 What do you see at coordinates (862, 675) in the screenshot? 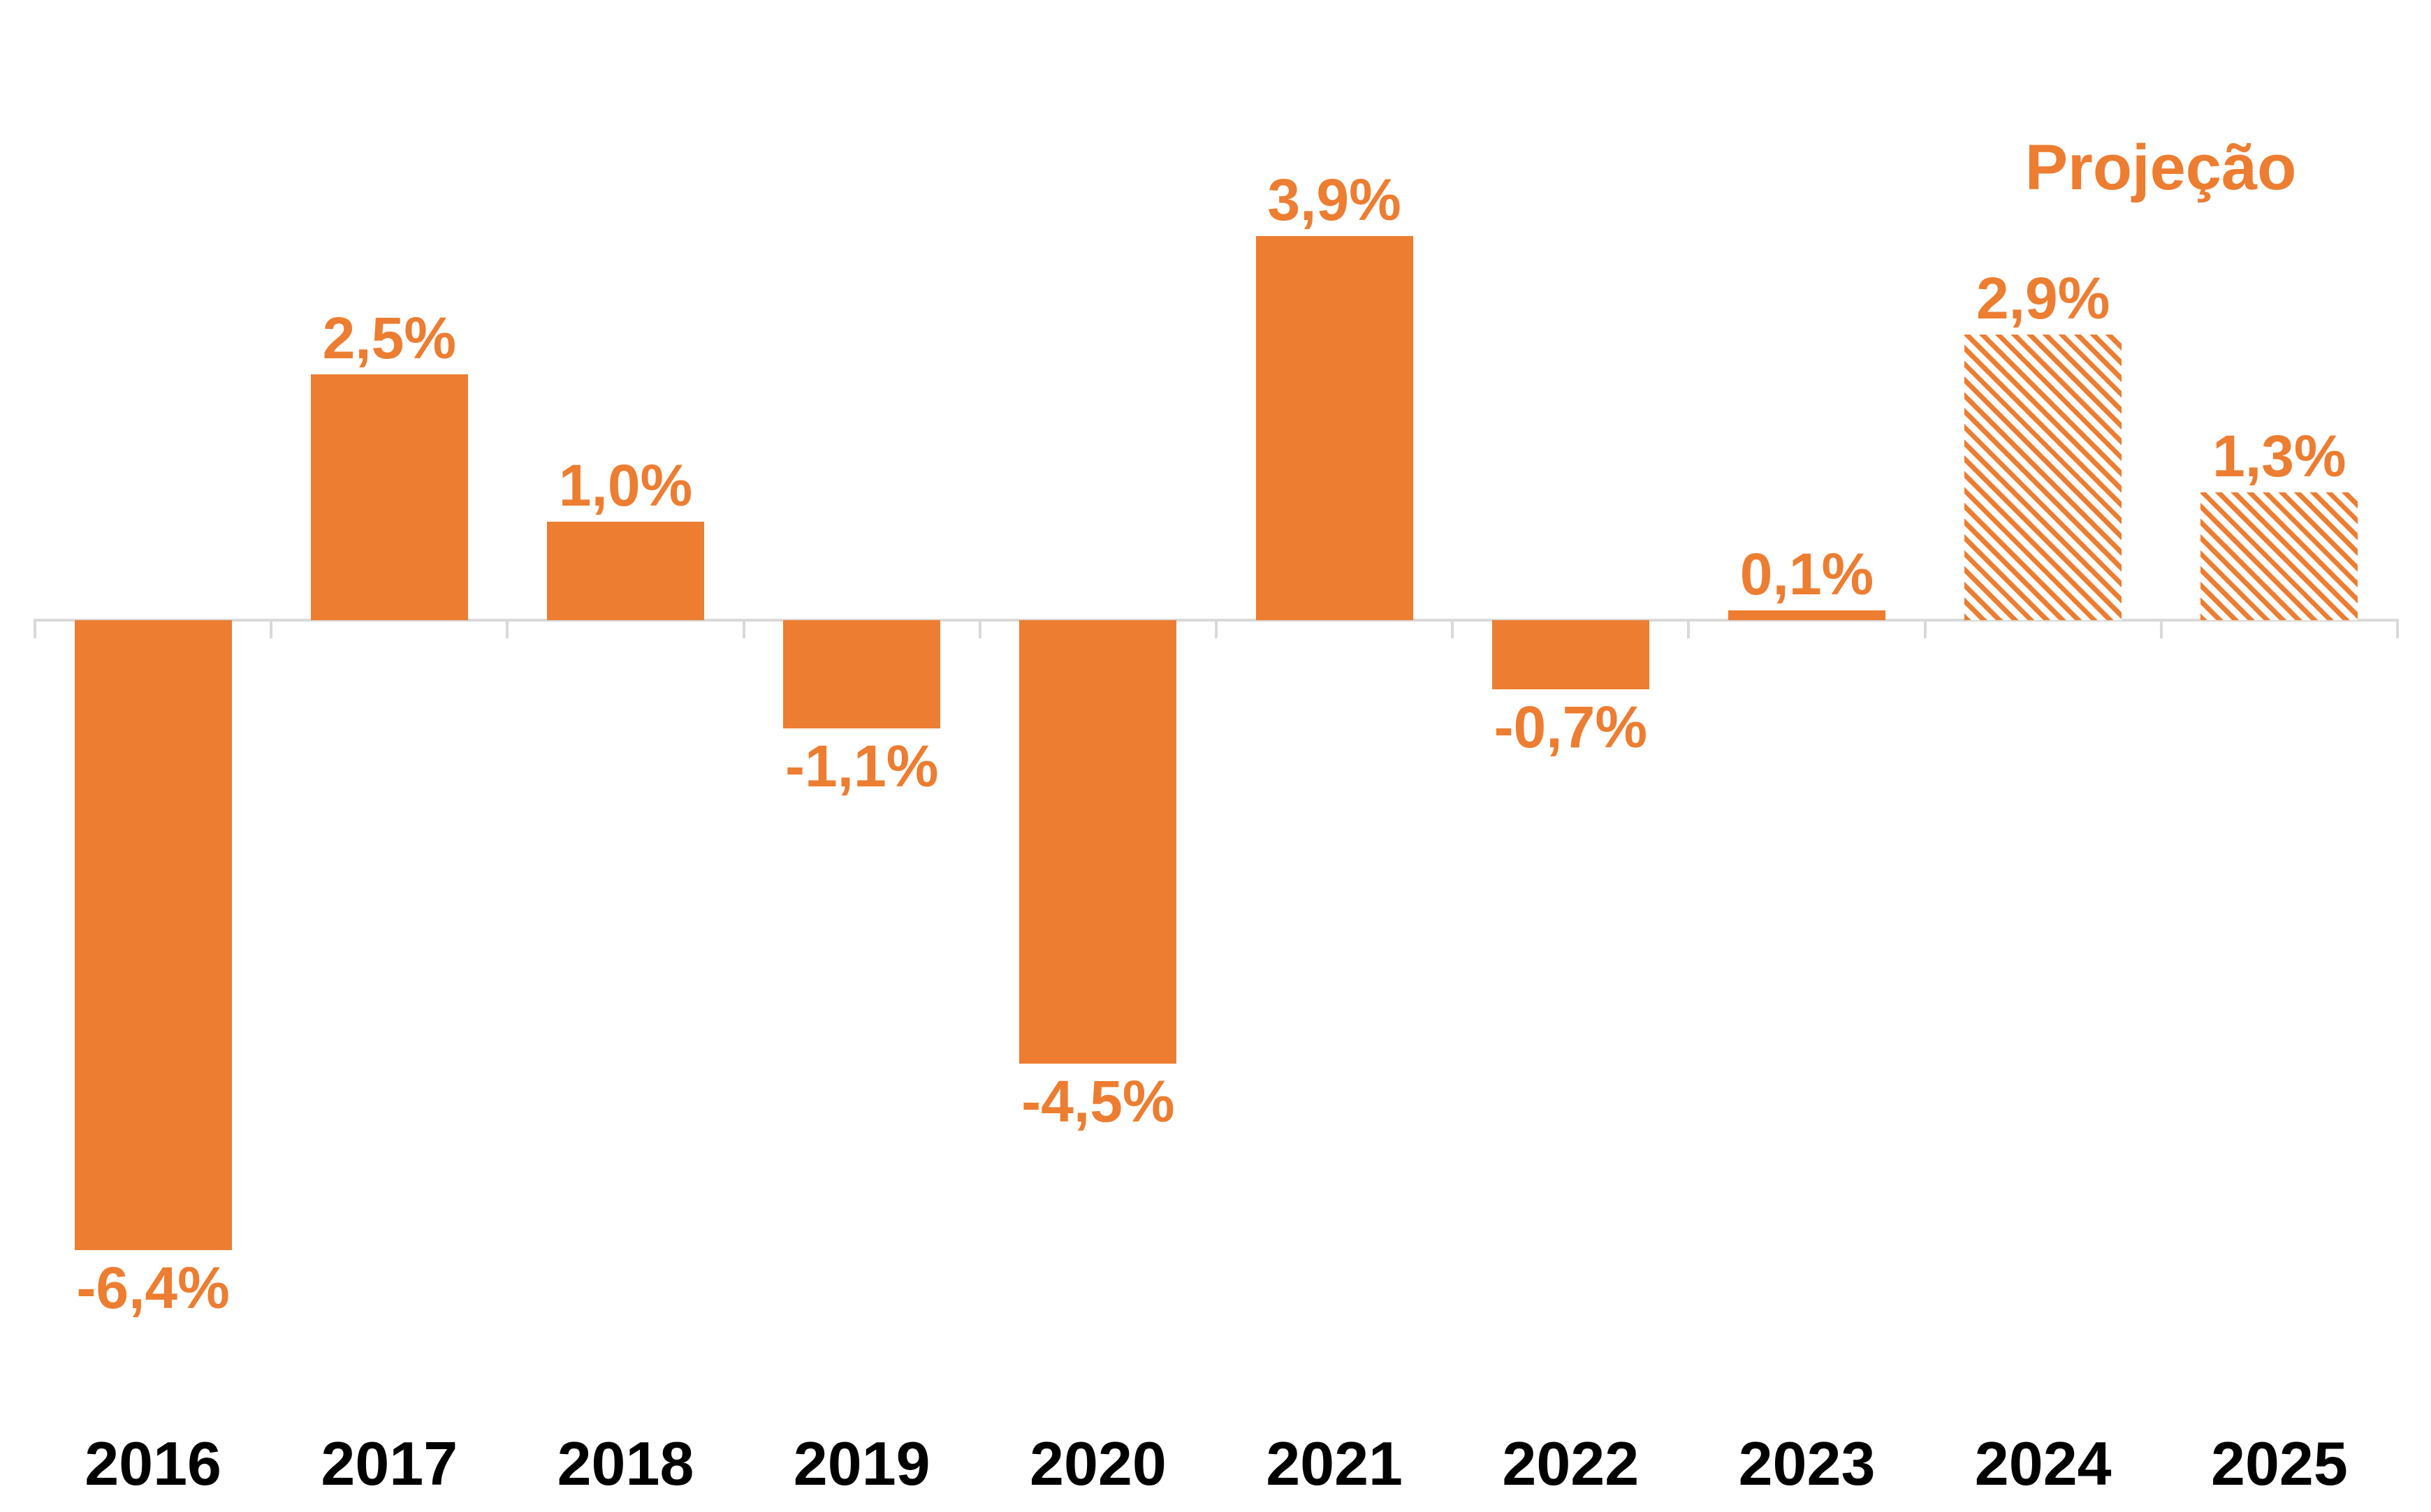
I see `bar-2019` at bounding box center [862, 675].